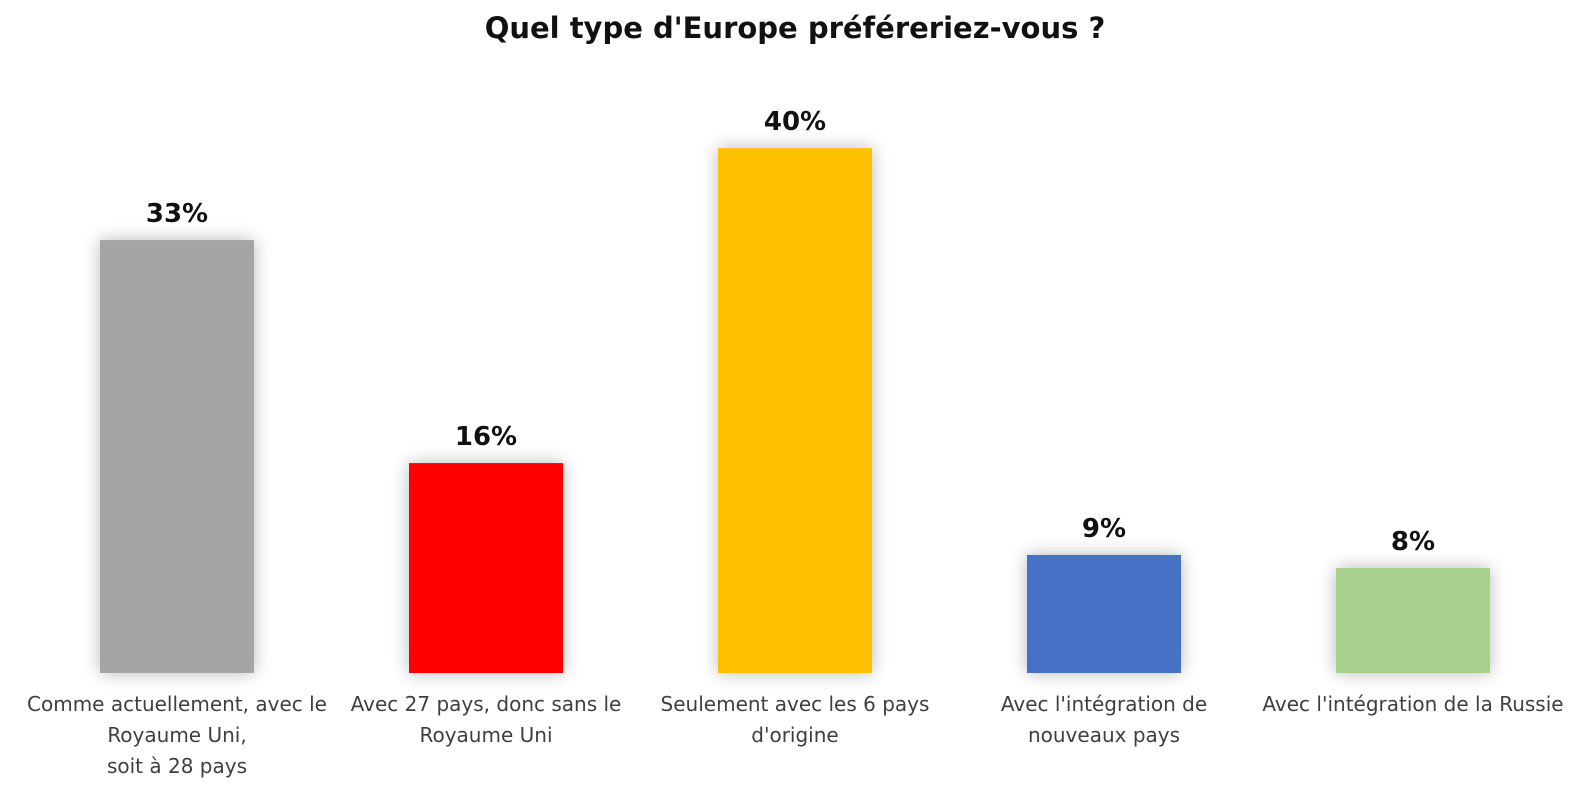  I want to click on data-label-5: 8%, so click(1413, 542).